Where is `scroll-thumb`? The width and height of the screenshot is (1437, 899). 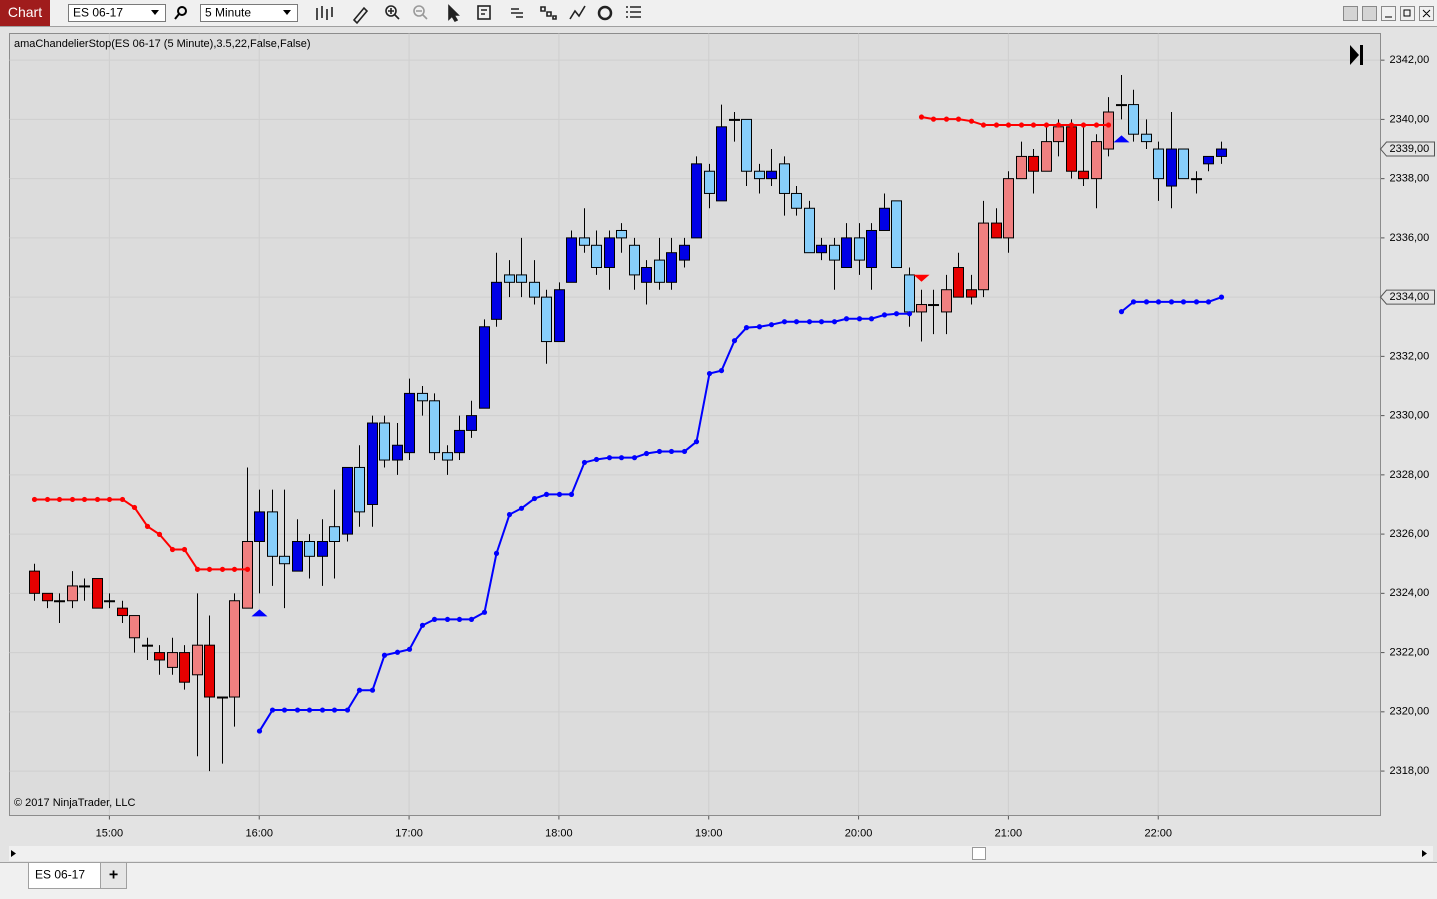
scroll-thumb is located at coordinates (979, 853).